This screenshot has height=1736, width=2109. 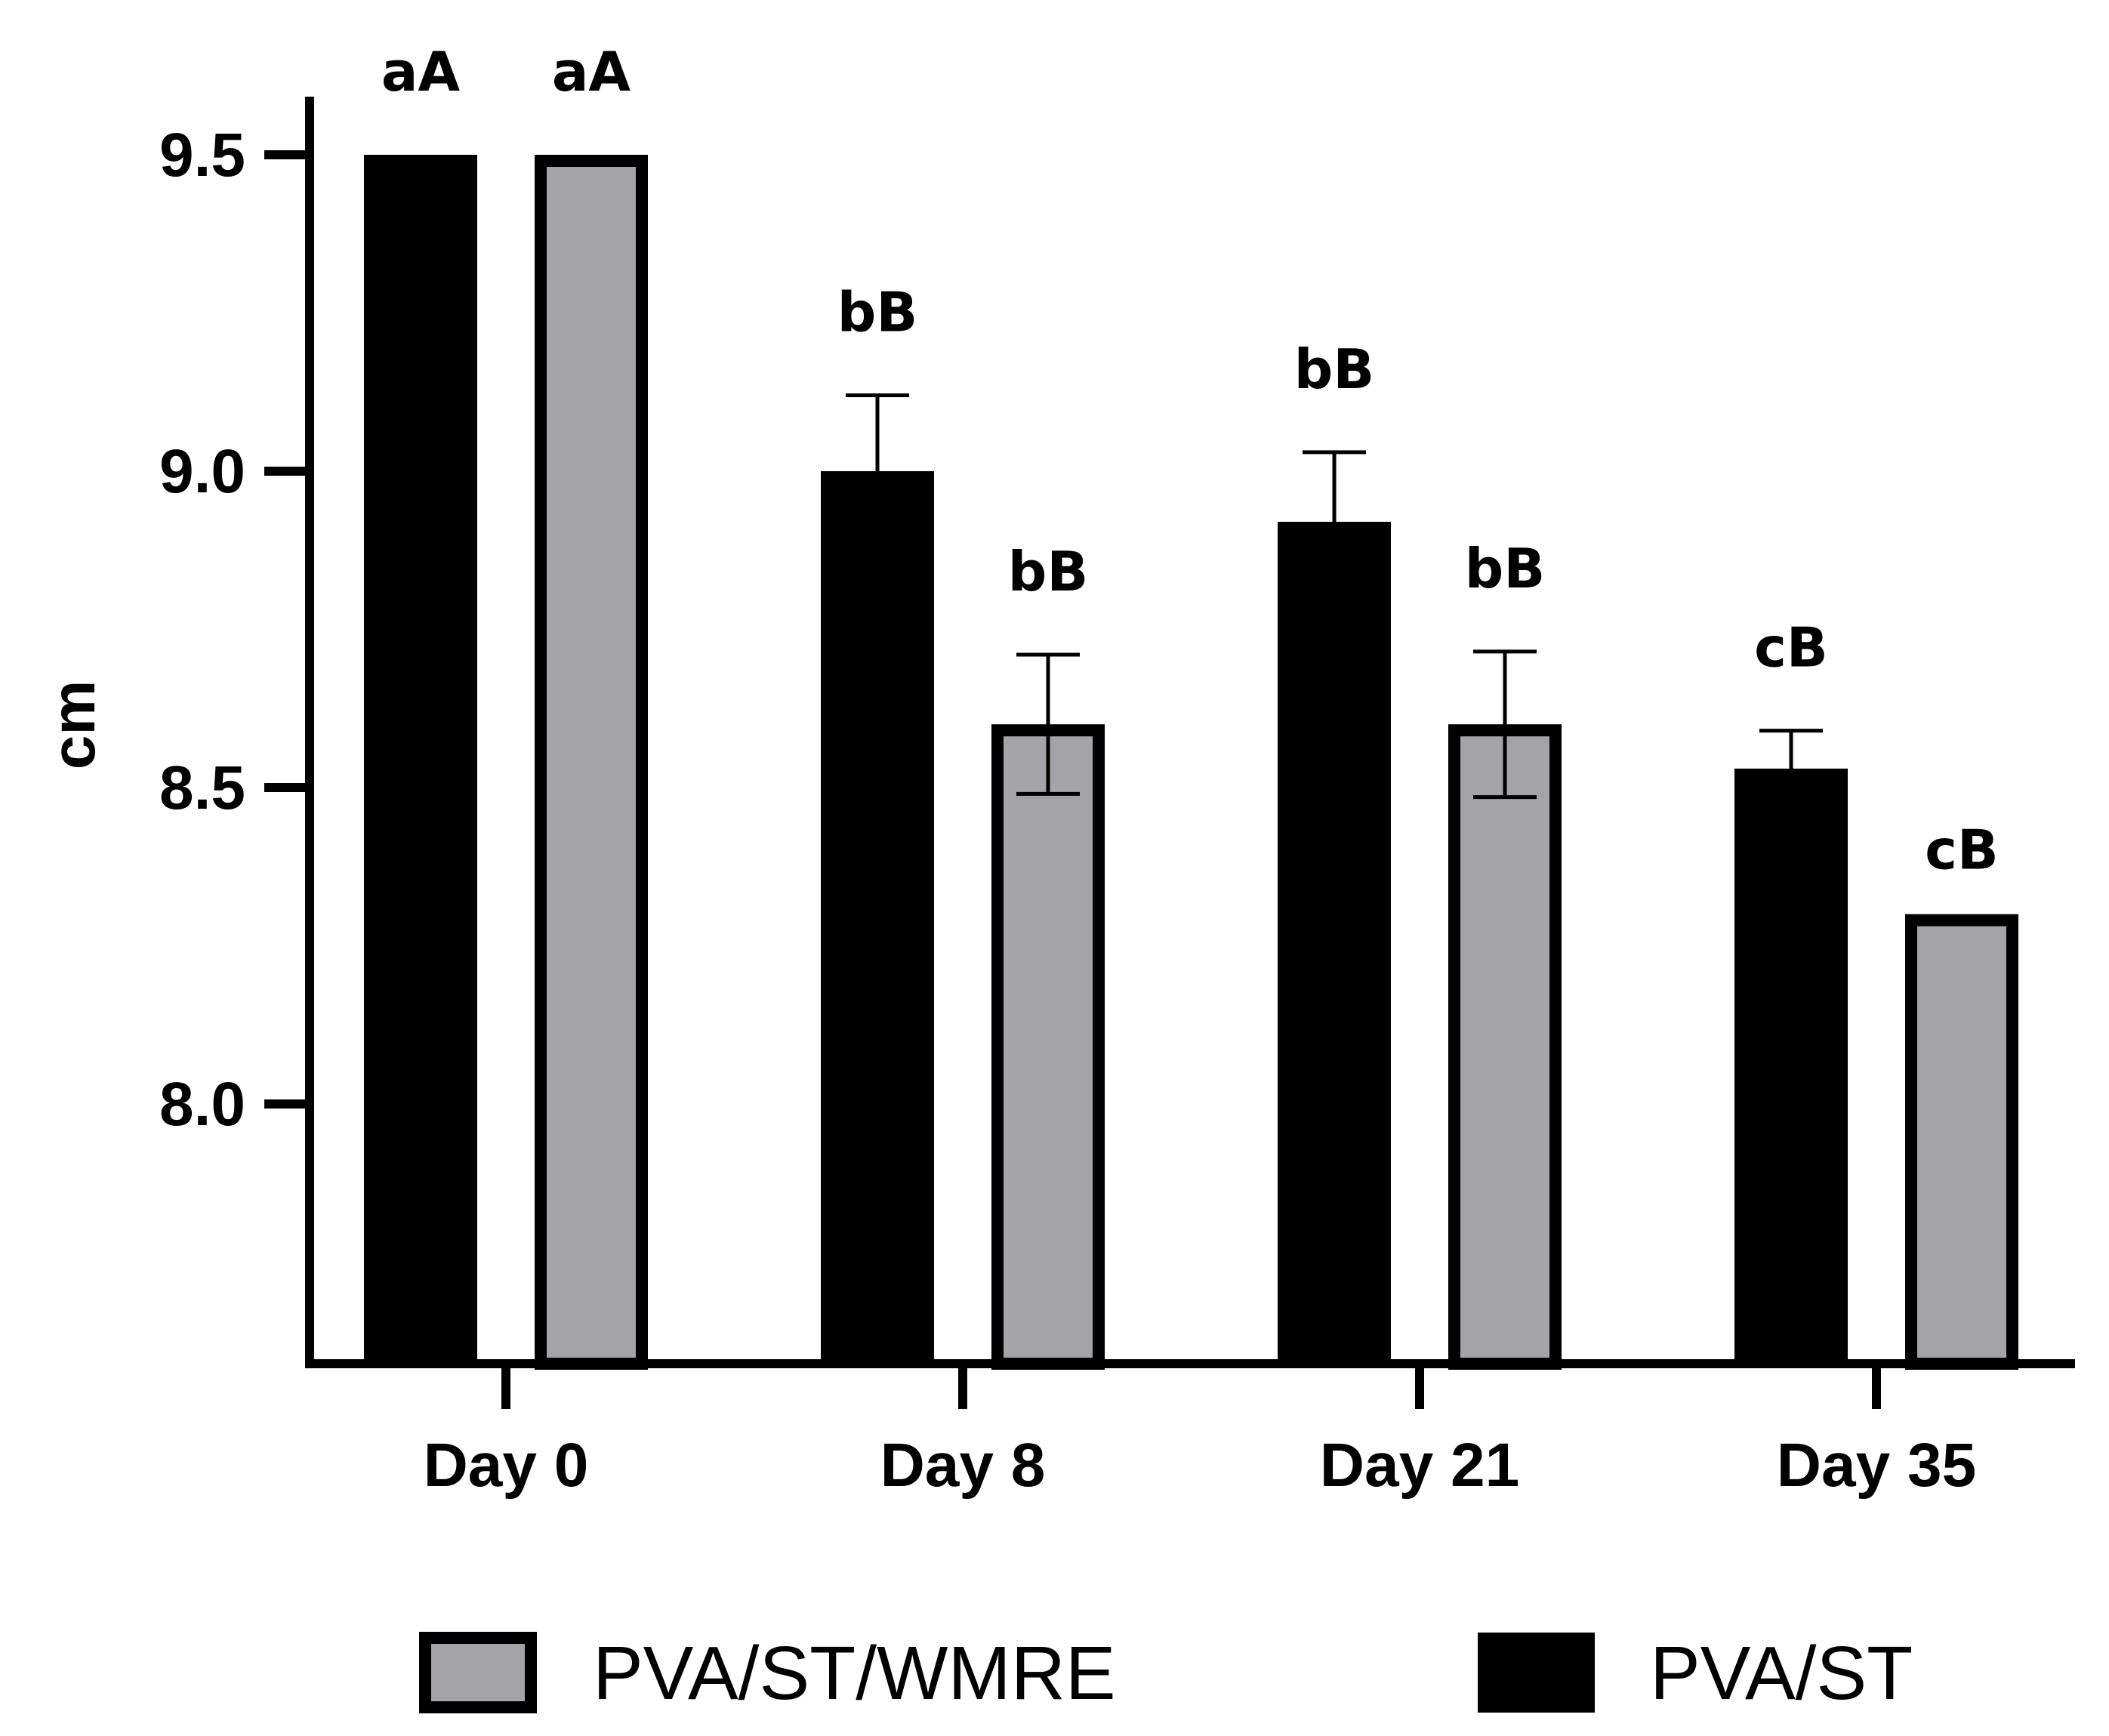 I want to click on legend-swatch-pva-st-wmre, so click(x=478, y=1673).